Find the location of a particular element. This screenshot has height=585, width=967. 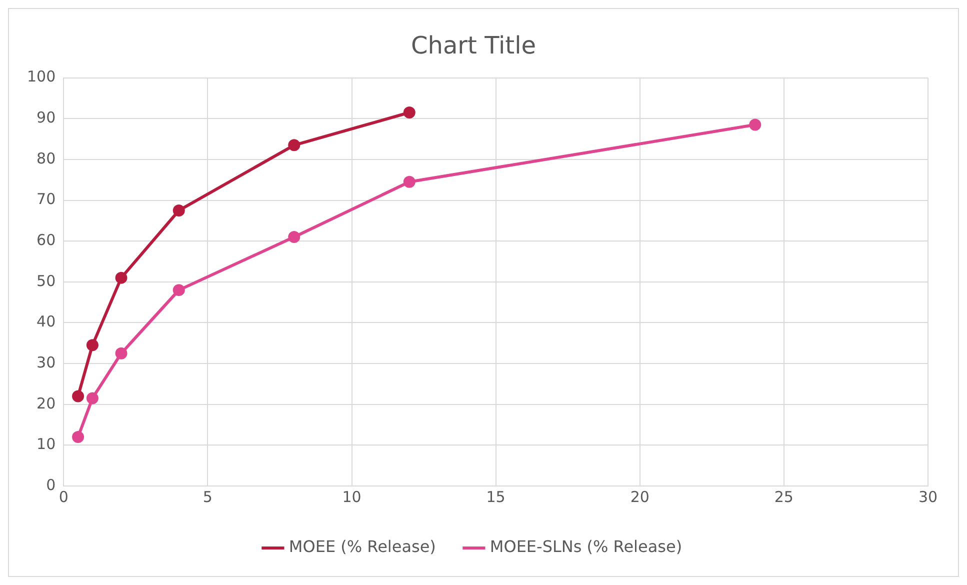

x-tick-label: 25 is located at coordinates (784, 497).